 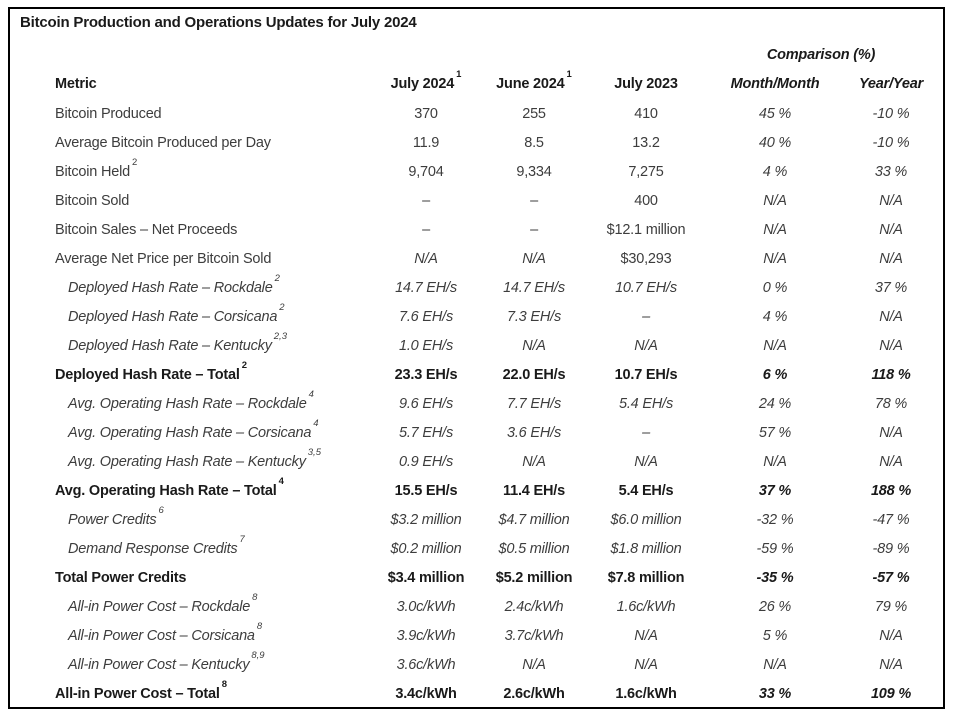 I want to click on column-header-july-2023: July 2023, so click(x=646, y=83).